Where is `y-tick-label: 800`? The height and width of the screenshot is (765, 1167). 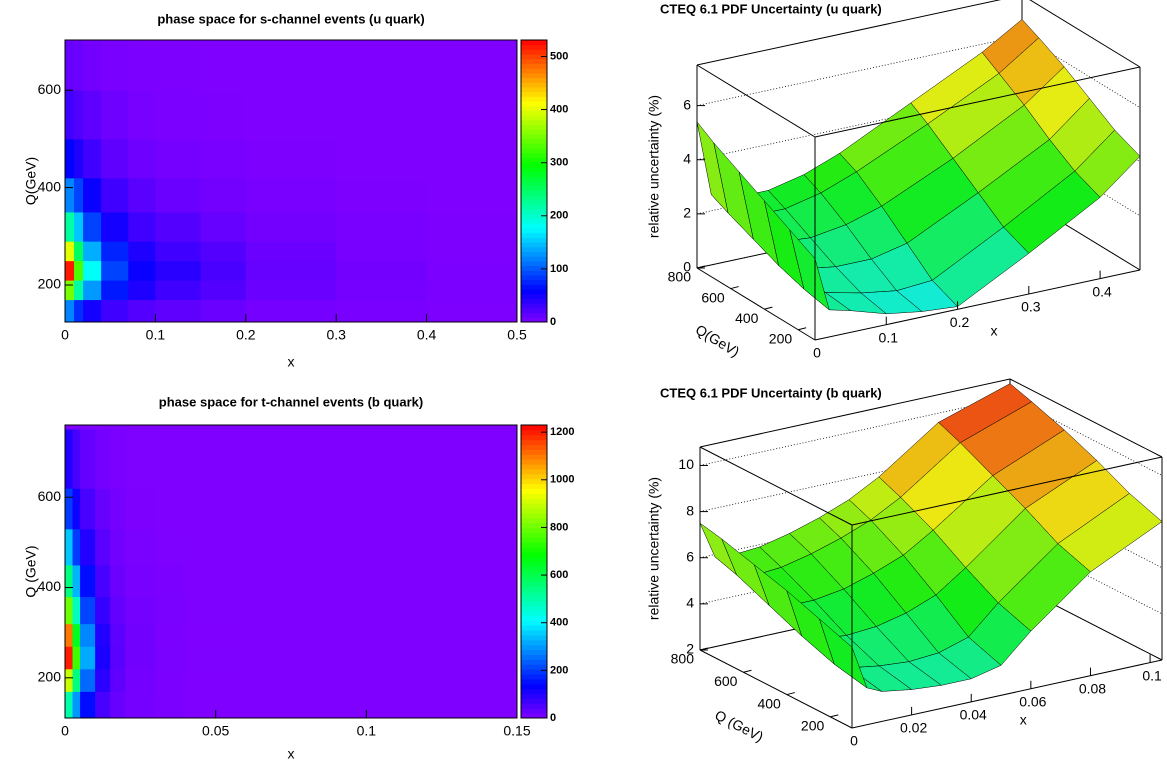
y-tick-label: 800 is located at coordinates (680, 277).